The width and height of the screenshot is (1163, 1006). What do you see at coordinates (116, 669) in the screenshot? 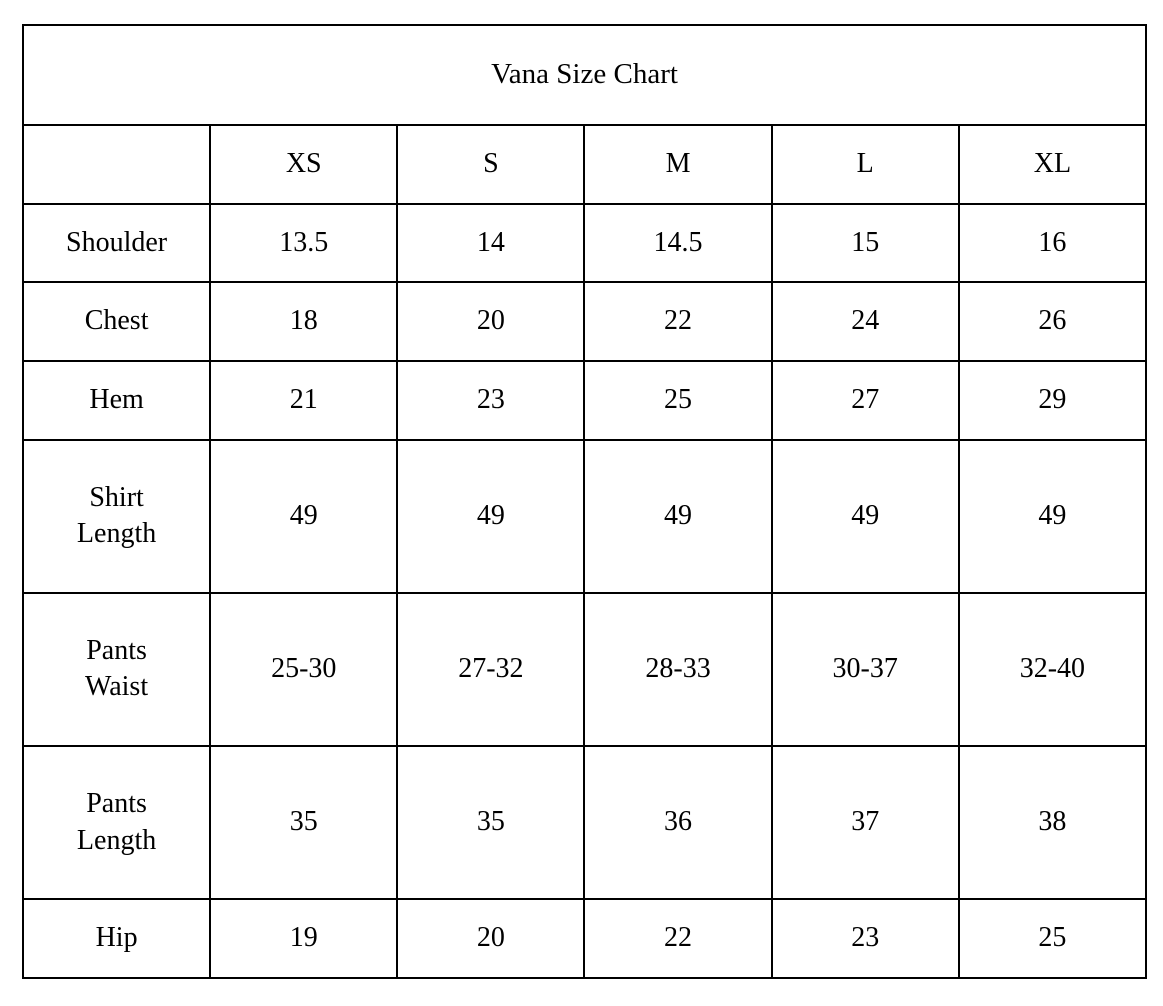
I see `row-label-pants-waist: Pants Waist` at bounding box center [116, 669].